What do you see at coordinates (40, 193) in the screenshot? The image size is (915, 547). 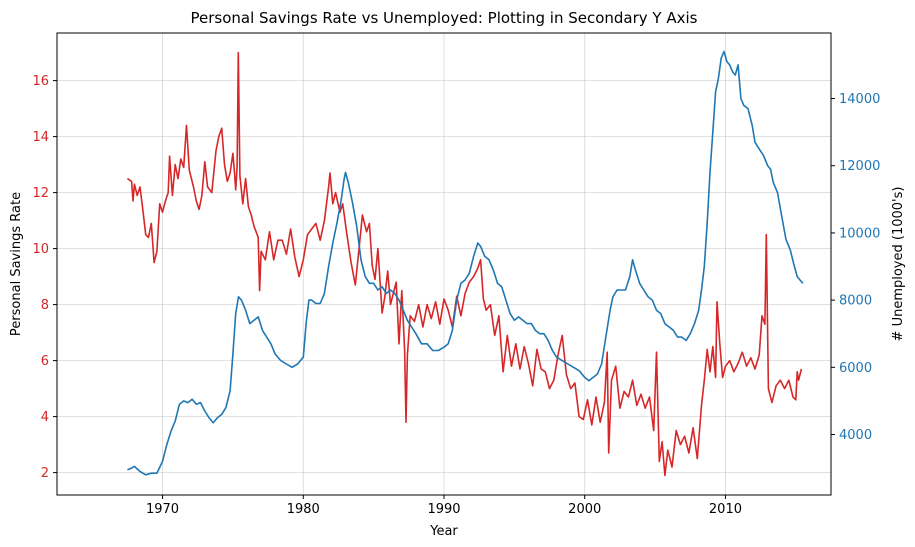 I see `left-y-tick-label: 12` at bounding box center [40, 193].